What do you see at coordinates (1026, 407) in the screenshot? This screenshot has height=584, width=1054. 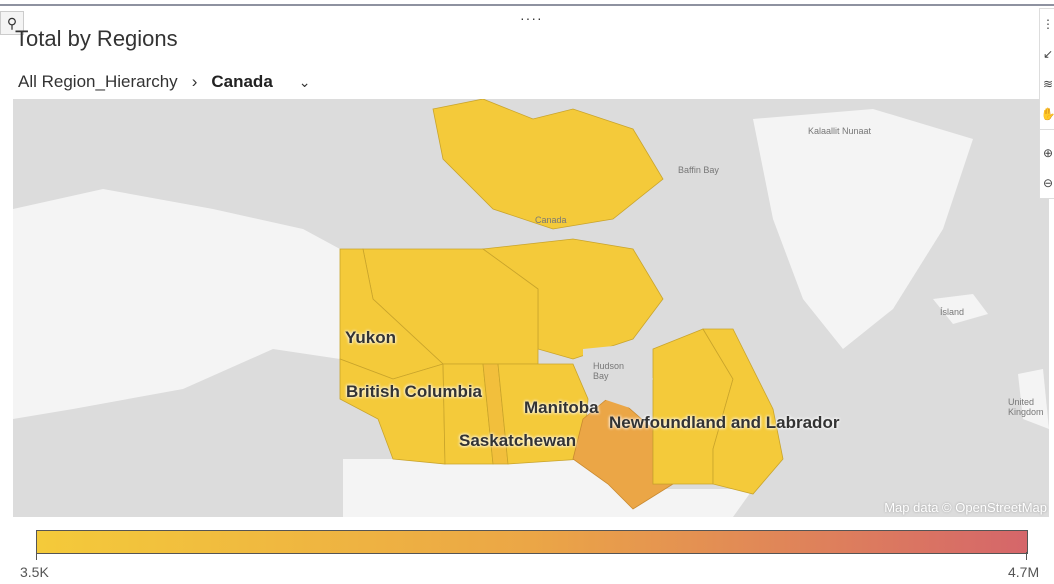 I see `geo-label-uk: United Kingdom` at bounding box center [1026, 407].